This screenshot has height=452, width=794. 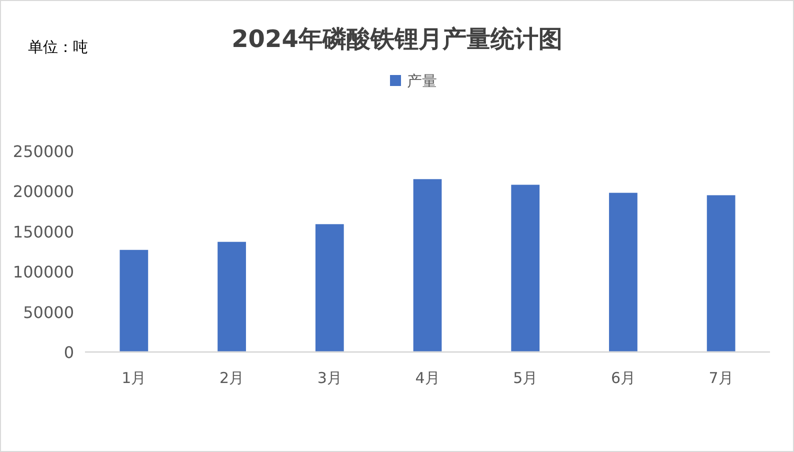 What do you see at coordinates (58, 47) in the screenshot?
I see `text: 单位：吨` at bounding box center [58, 47].